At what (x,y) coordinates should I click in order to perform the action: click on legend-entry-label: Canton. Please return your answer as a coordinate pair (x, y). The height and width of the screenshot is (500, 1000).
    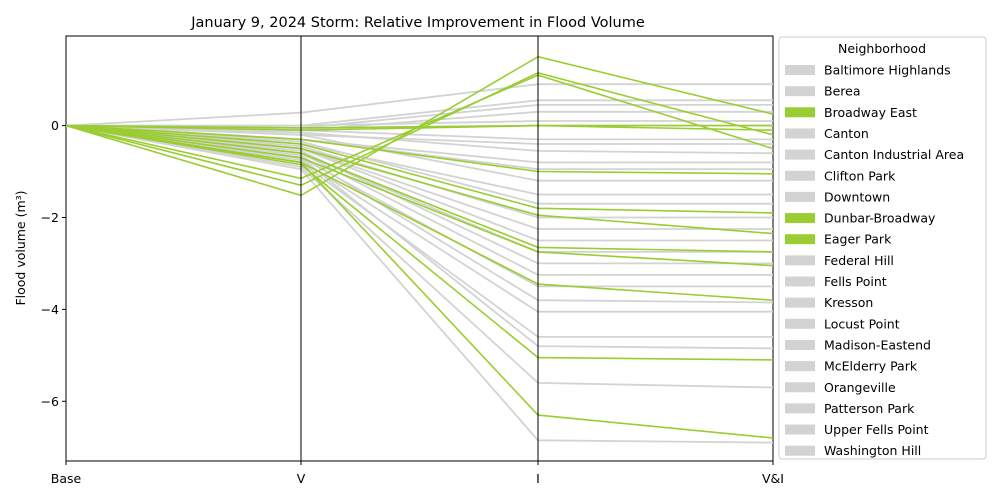
    Looking at the image, I should click on (846, 133).